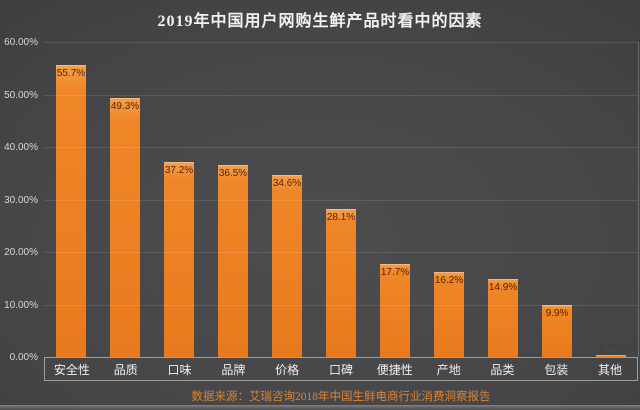  Describe the element at coordinates (21, 305) in the screenshot. I see `y-tick-label: 10.00%` at that location.